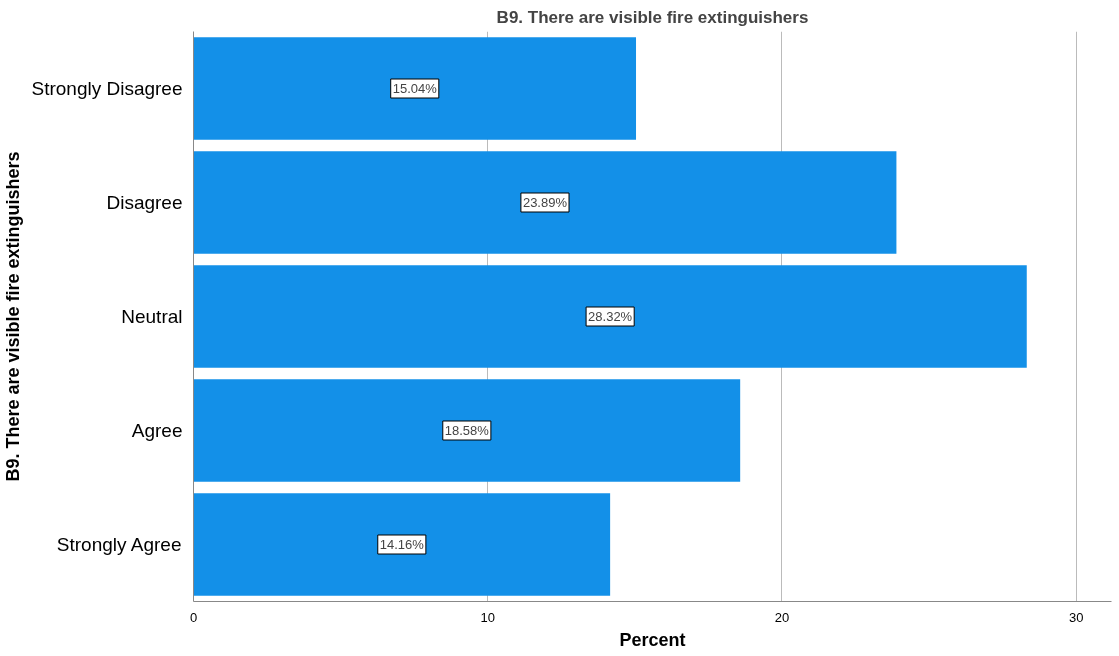 The width and height of the screenshot is (1119, 656). I want to click on data-label: 15.04%, so click(415, 88).